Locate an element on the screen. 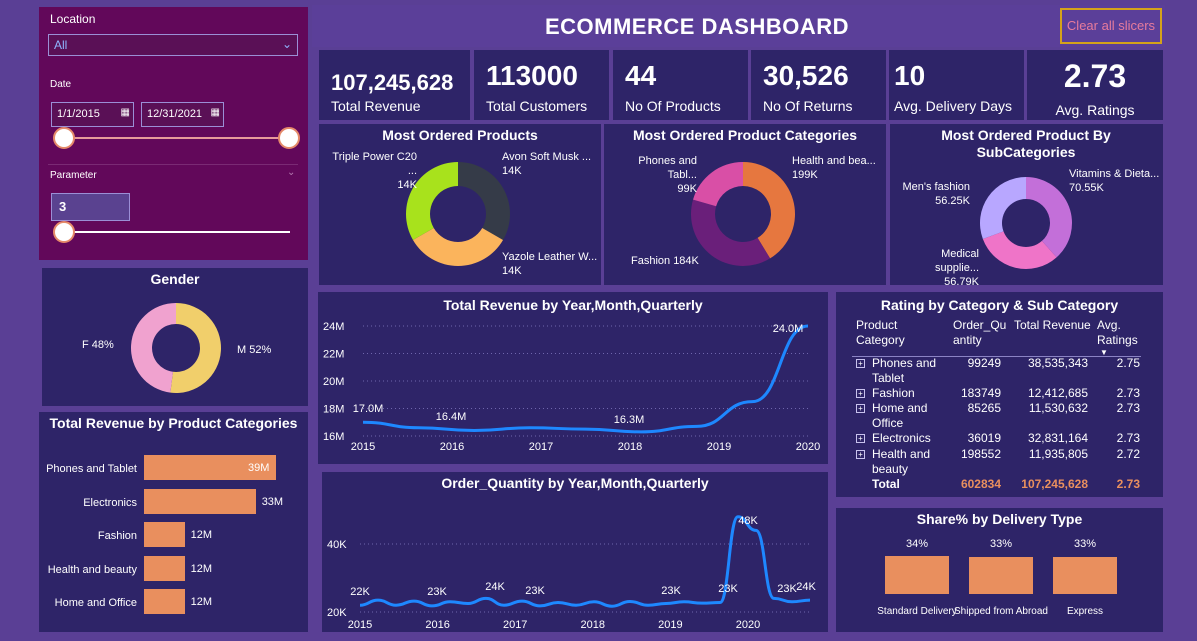  bar-category-label: Shipped from Abroad is located at coordinates (1001, 611).